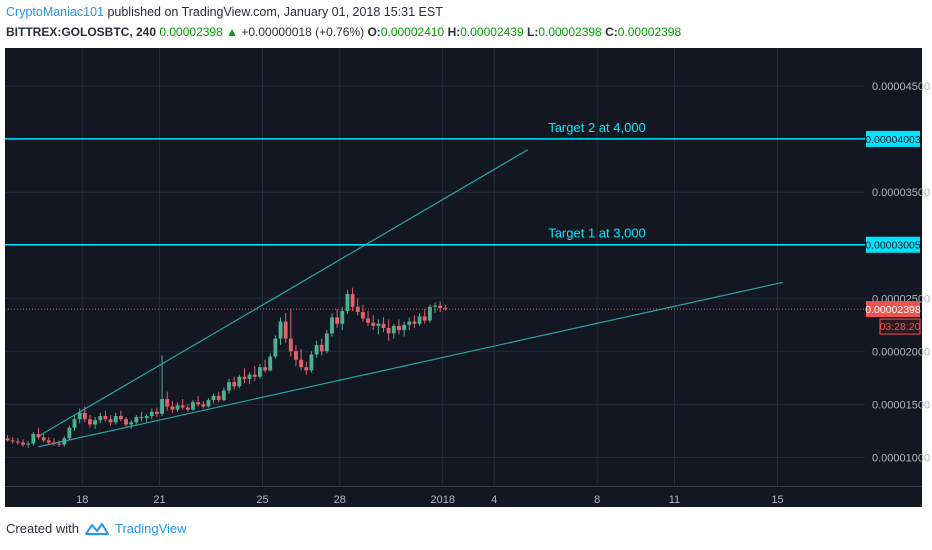 The height and width of the screenshot is (550, 932). What do you see at coordinates (226, 367) in the screenshot?
I see `candlestick-series` at bounding box center [226, 367].